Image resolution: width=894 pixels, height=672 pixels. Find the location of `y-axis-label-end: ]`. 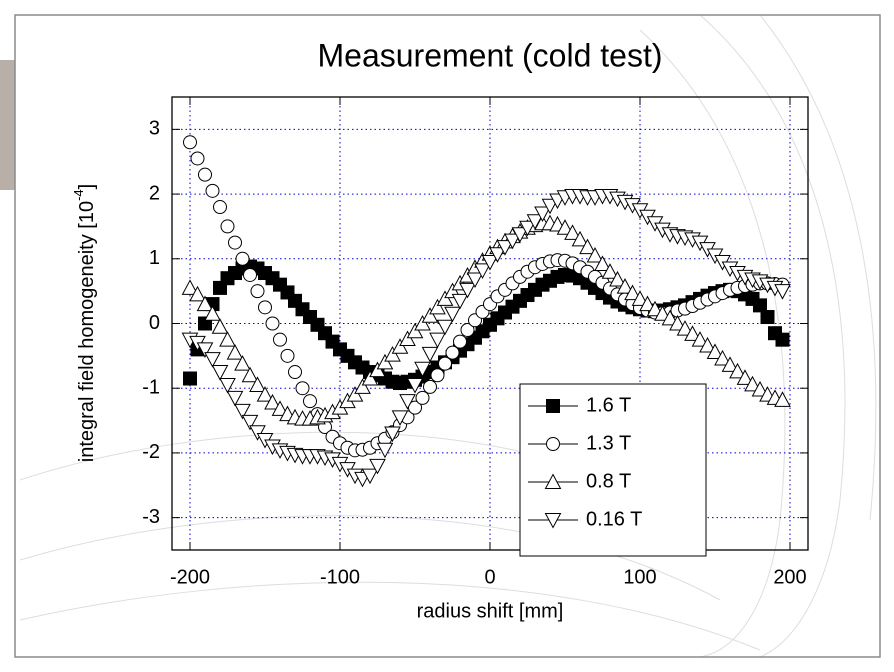

y-axis-label-end: ] is located at coordinates (87, 187).